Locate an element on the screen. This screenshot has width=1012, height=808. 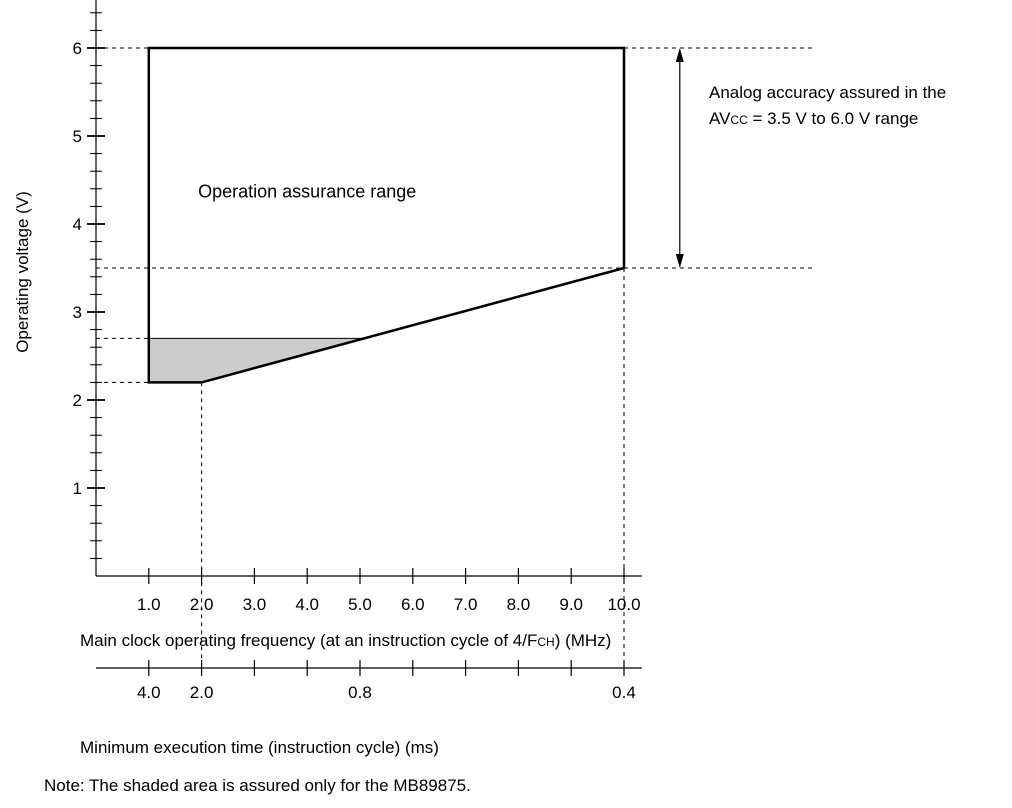
annotation-arrowhead-bottom is located at coordinates (679, 261).